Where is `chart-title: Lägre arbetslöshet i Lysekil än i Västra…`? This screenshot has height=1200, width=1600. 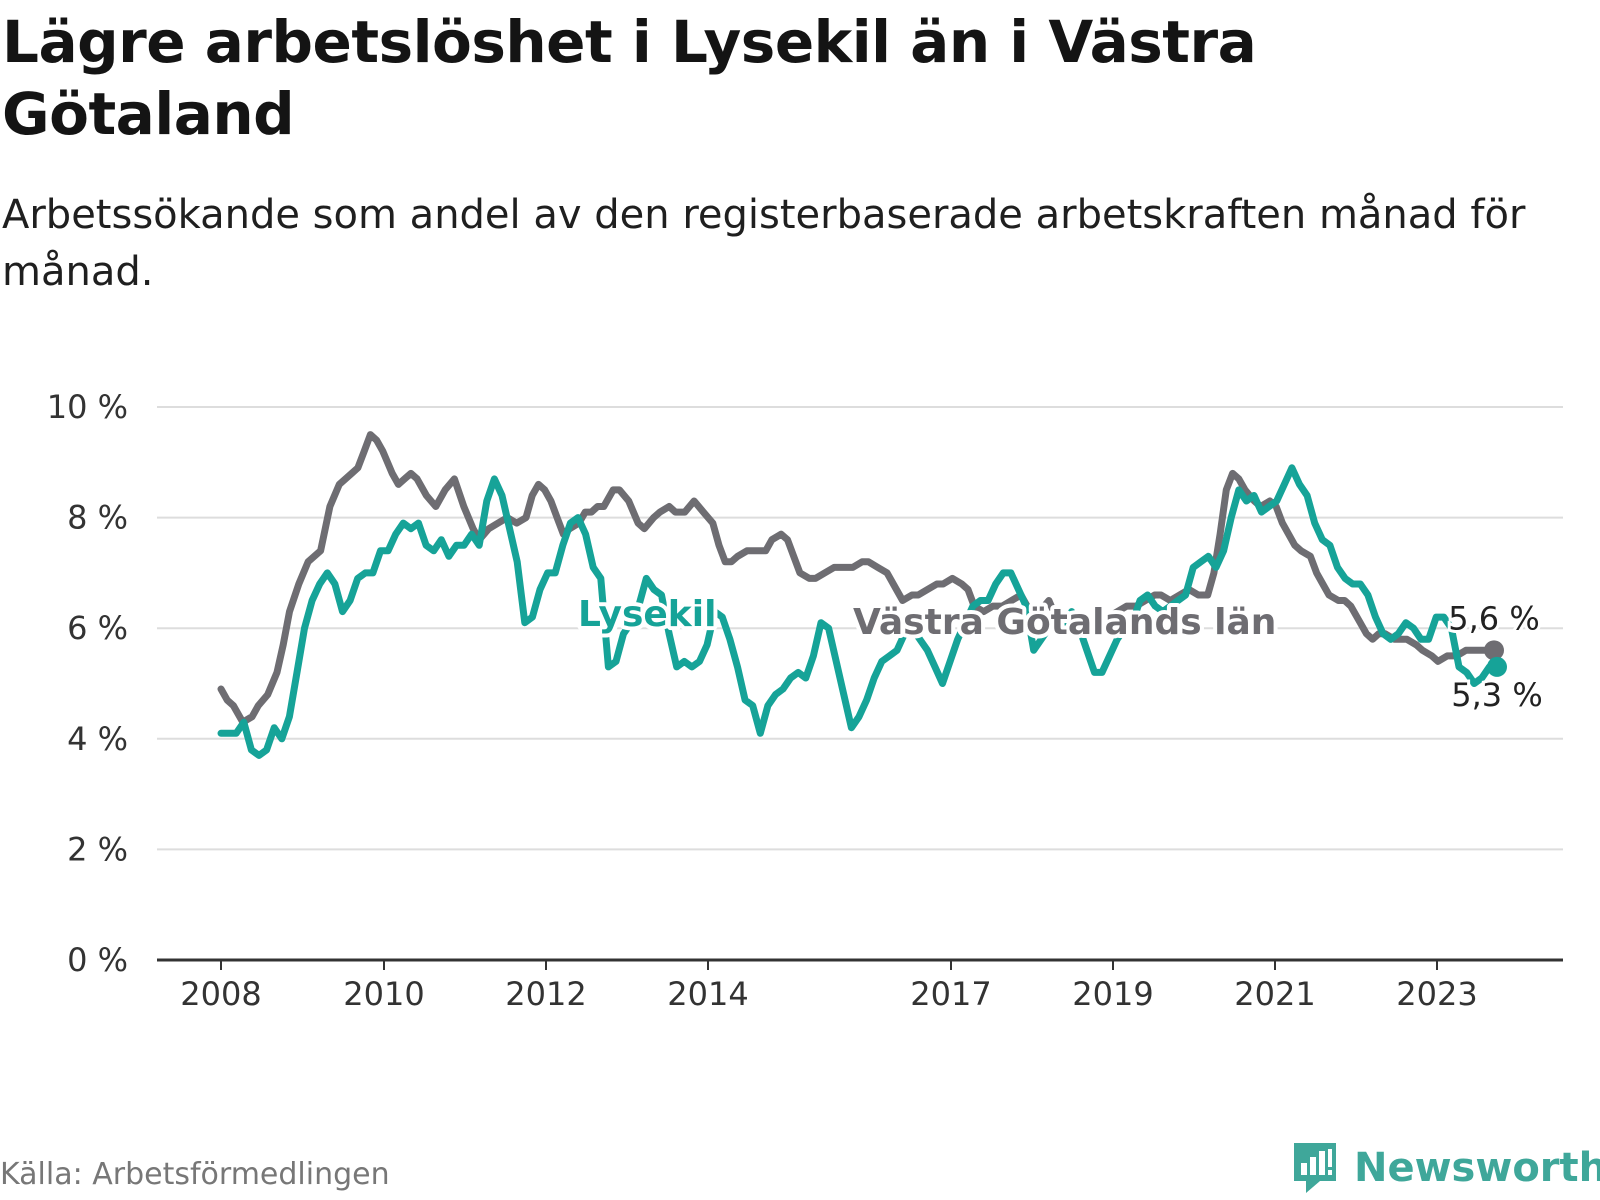 chart-title: Lägre arbetslöshet i Lysekil än i Västra… is located at coordinates (629, 78).